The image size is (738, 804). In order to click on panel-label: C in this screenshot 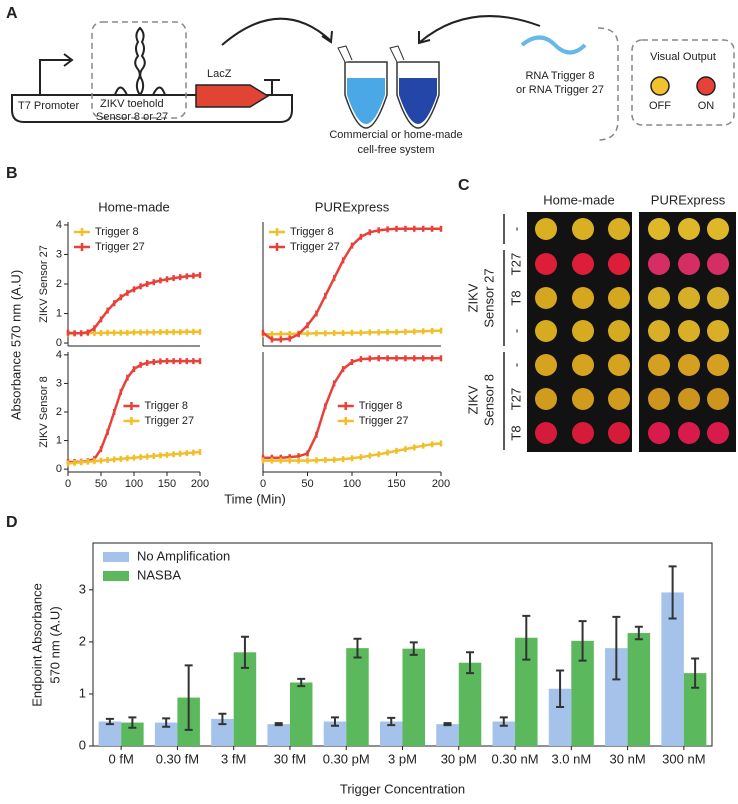, I will do `click(464, 185)`.